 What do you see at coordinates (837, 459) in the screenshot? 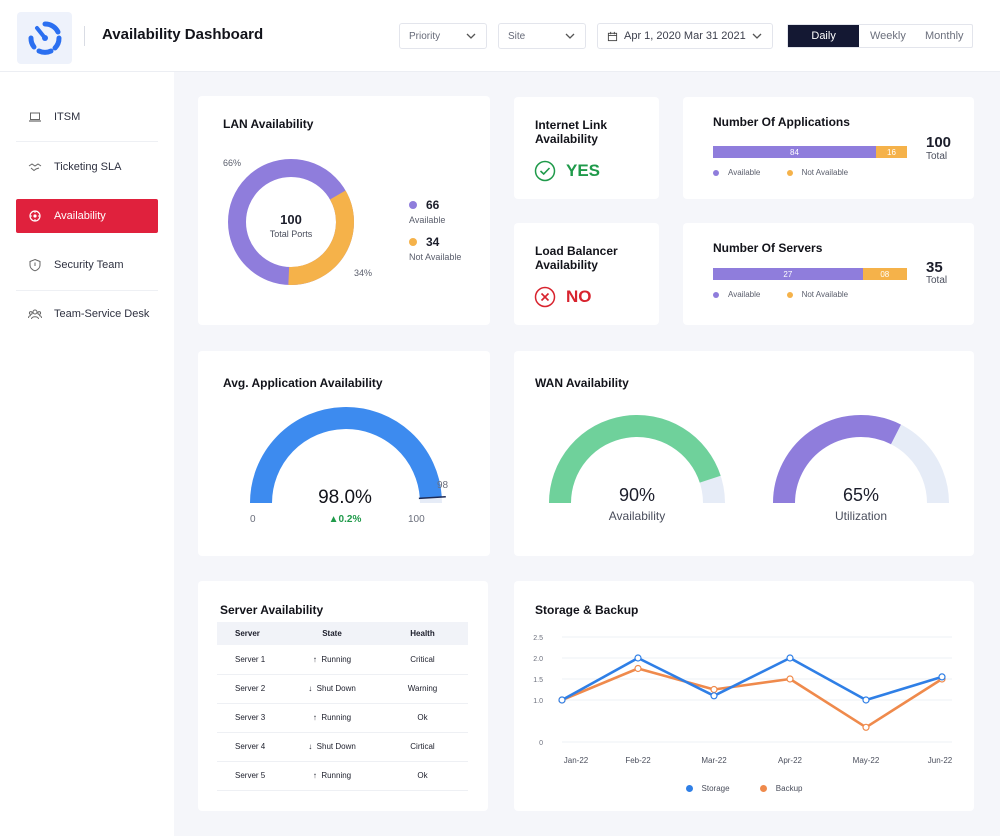
I see `utilization-gauge-fill` at bounding box center [837, 459].